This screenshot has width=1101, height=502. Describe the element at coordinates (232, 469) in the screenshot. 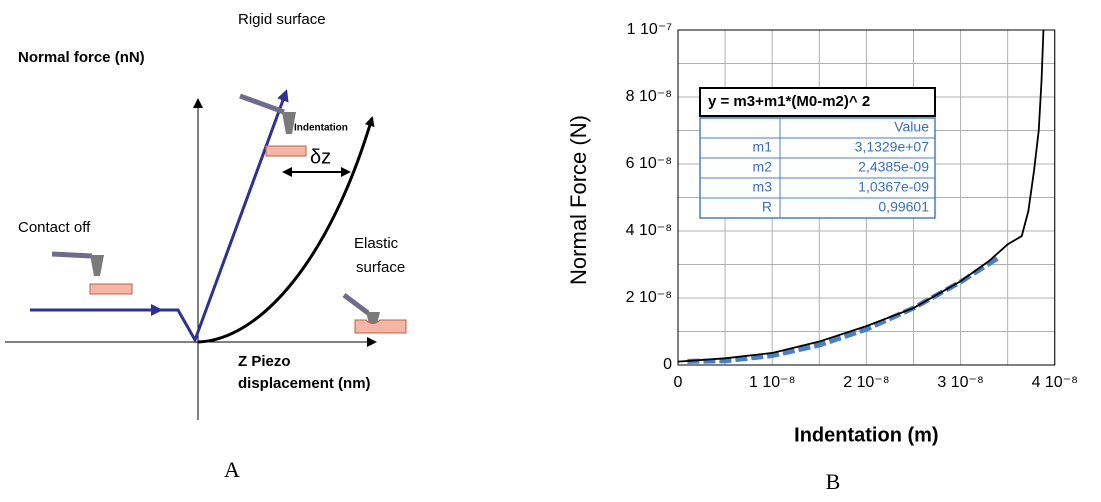

I see `panel-label: A` at that location.